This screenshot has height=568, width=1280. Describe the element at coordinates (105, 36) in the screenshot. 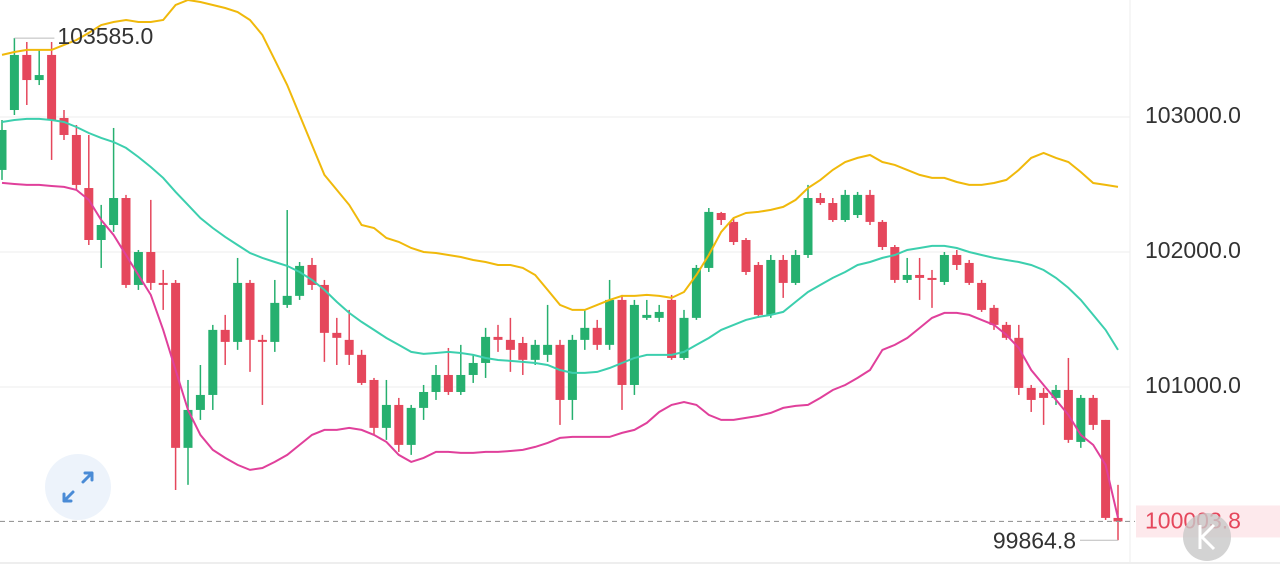

I see `max-marker-label: 103585.0` at that location.